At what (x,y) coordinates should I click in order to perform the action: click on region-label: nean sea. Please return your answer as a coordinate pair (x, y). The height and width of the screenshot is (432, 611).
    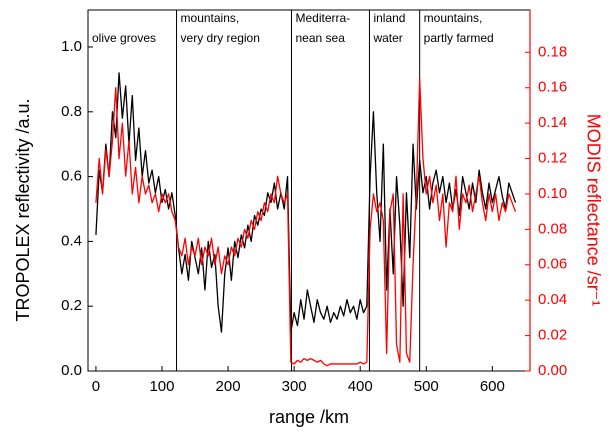
    Looking at the image, I should click on (320, 38).